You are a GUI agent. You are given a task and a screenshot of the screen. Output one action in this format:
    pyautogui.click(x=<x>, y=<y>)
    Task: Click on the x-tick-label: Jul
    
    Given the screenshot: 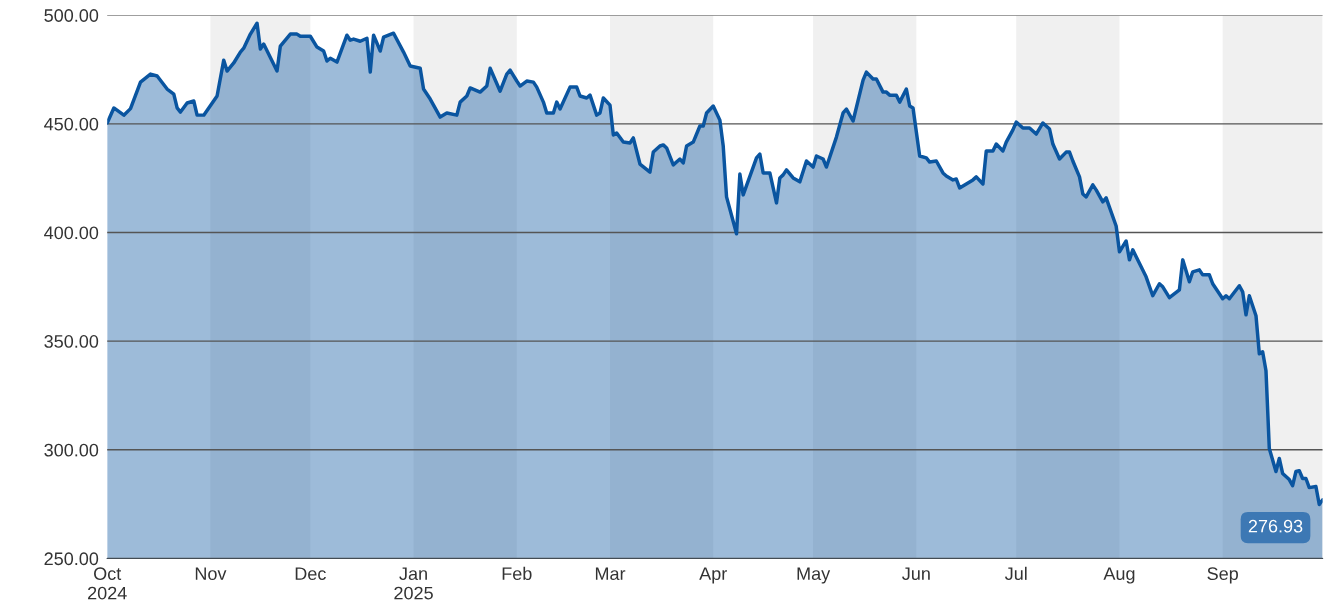 What is the action you would take?
    pyautogui.click(x=1015, y=573)
    